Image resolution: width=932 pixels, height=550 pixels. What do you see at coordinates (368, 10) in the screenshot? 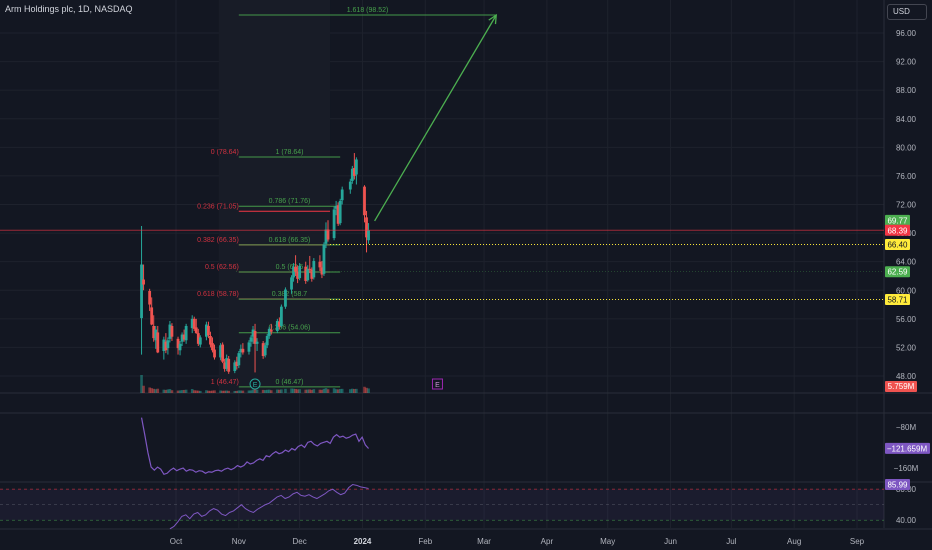
I see `fib-right-label: 1.618 (98.52)` at bounding box center [368, 10].